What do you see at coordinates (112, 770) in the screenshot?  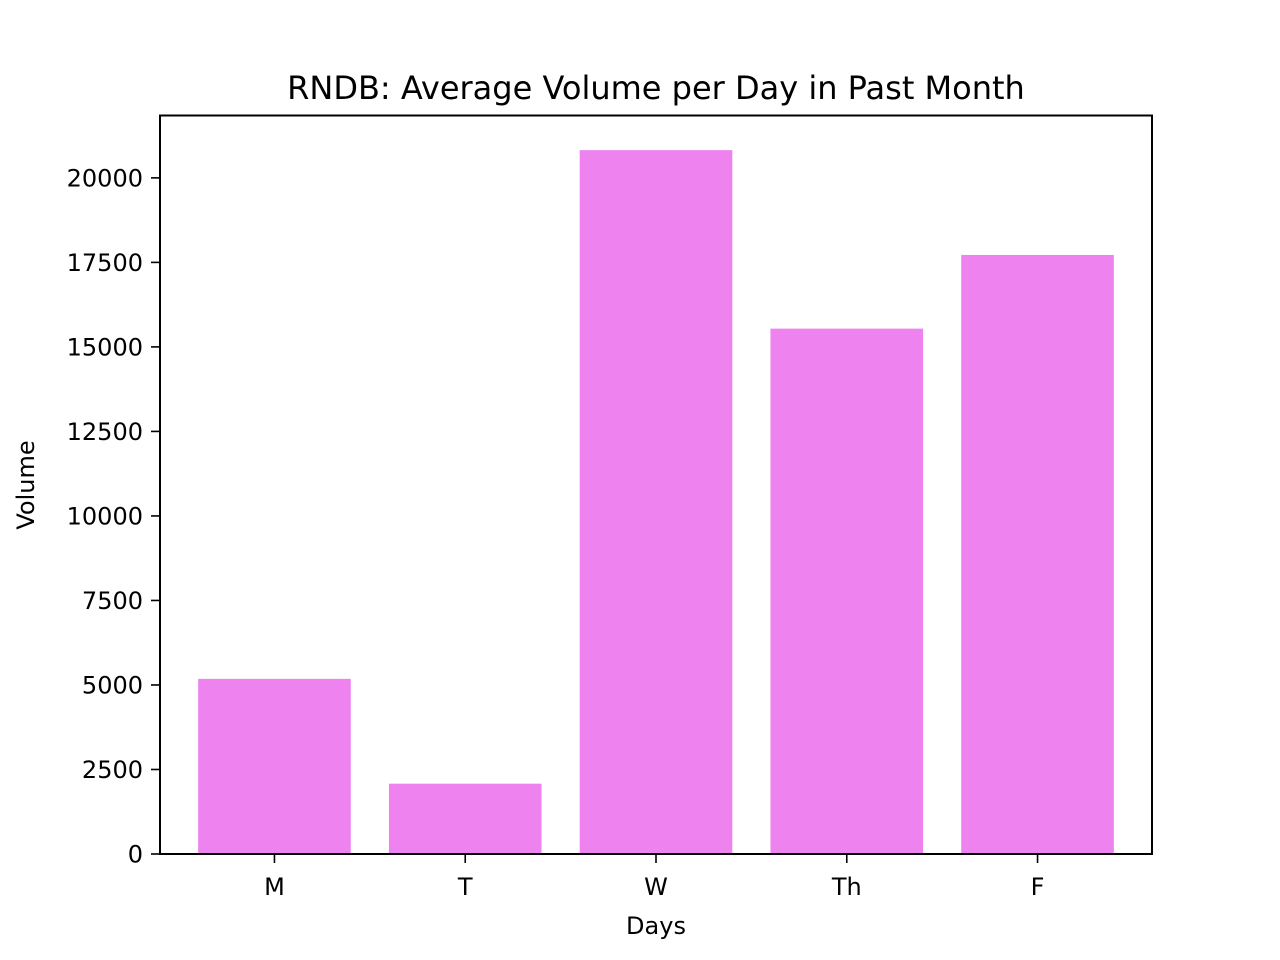 I see `y-tick-label: 2500` at bounding box center [112, 770].